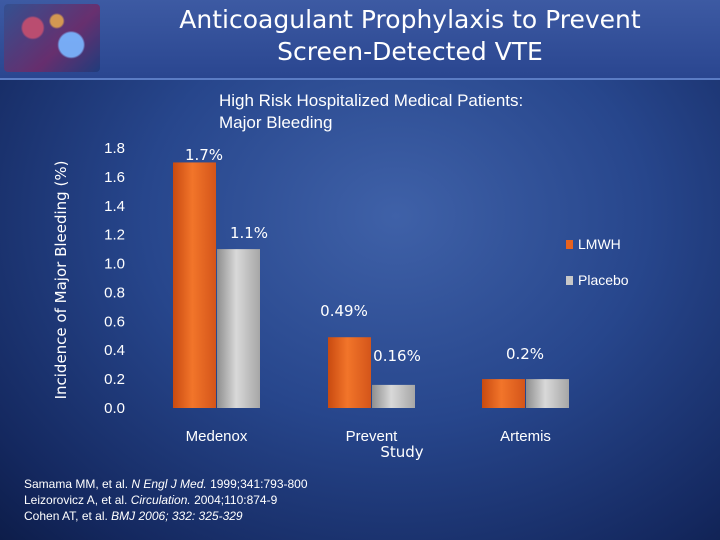 The height and width of the screenshot is (540, 720). What do you see at coordinates (344, 311) in the screenshot?
I see `data-label: 0.49%` at bounding box center [344, 311].